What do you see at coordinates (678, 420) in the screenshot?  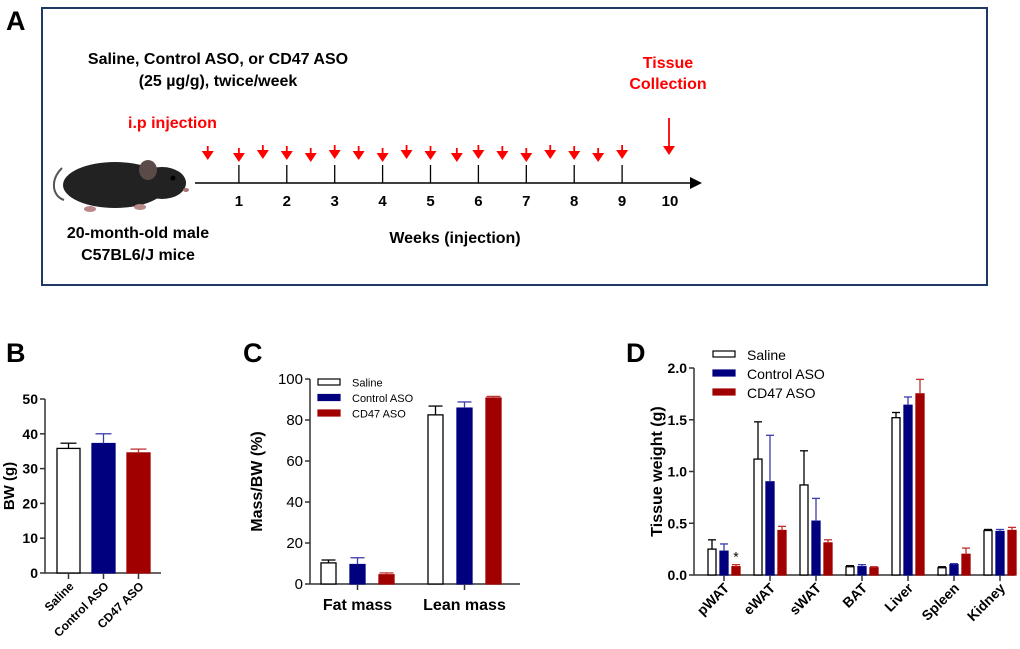 I see `y-tick-label: 1.5` at bounding box center [678, 420].